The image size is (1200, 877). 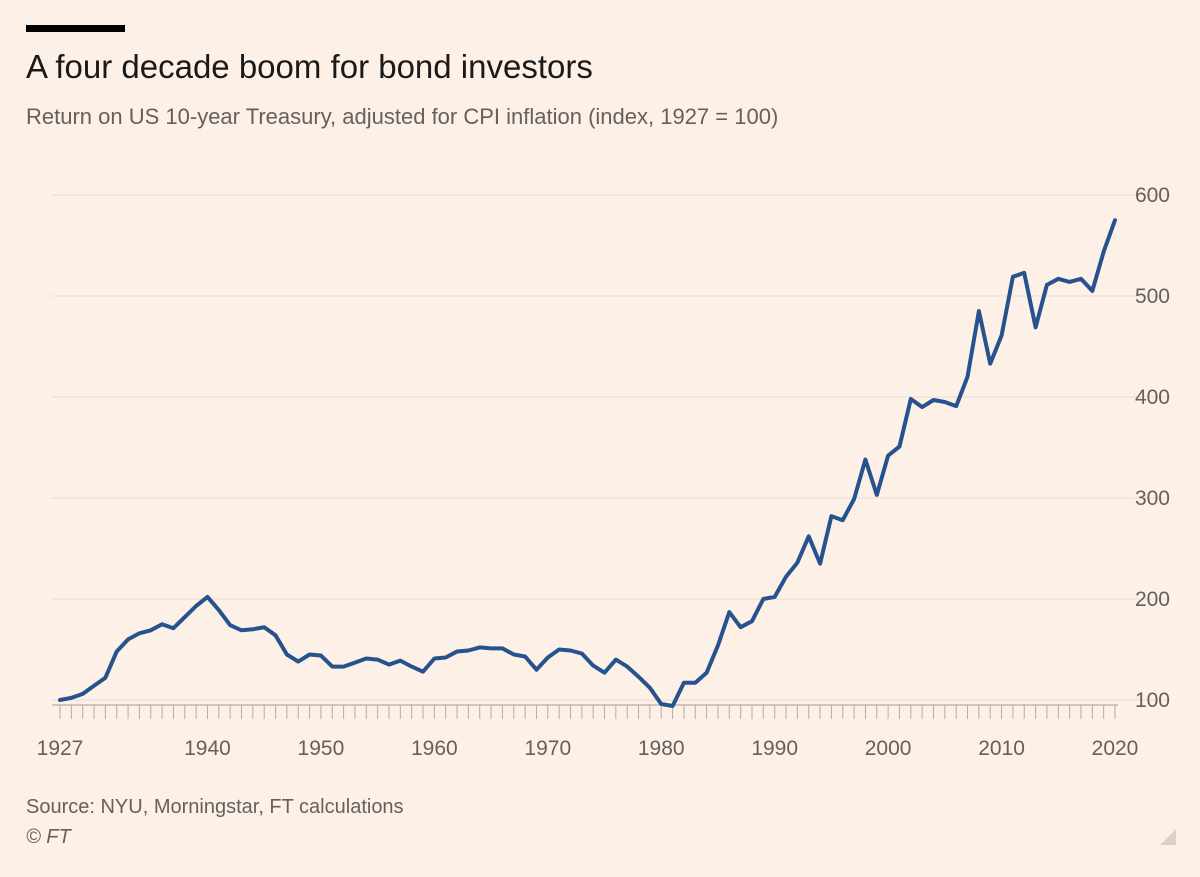 I want to click on x-tick-label: 1950, so click(x=321, y=748).